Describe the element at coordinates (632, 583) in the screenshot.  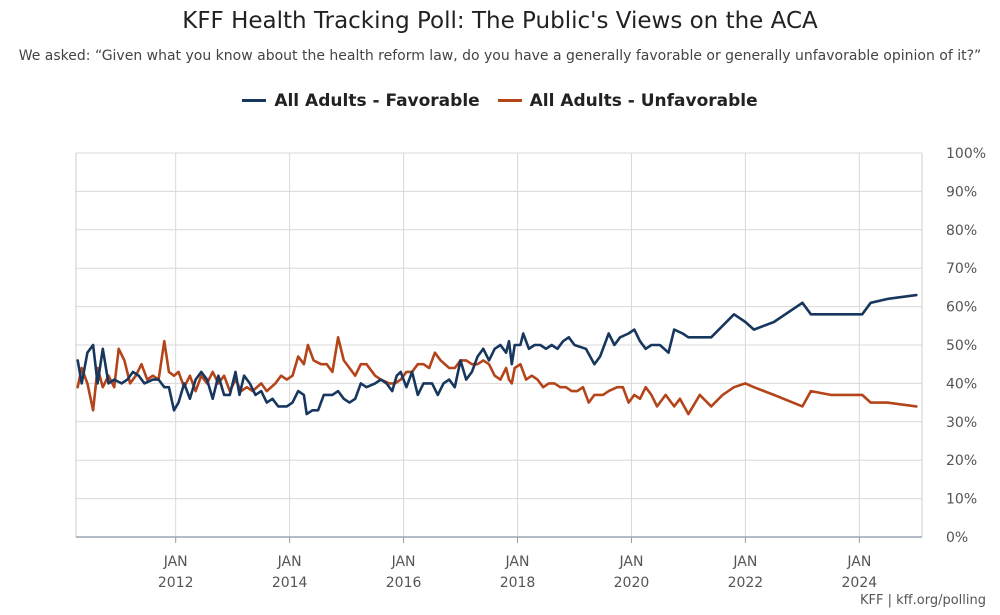
I see `x-tick-label-year: 2020` at that location.